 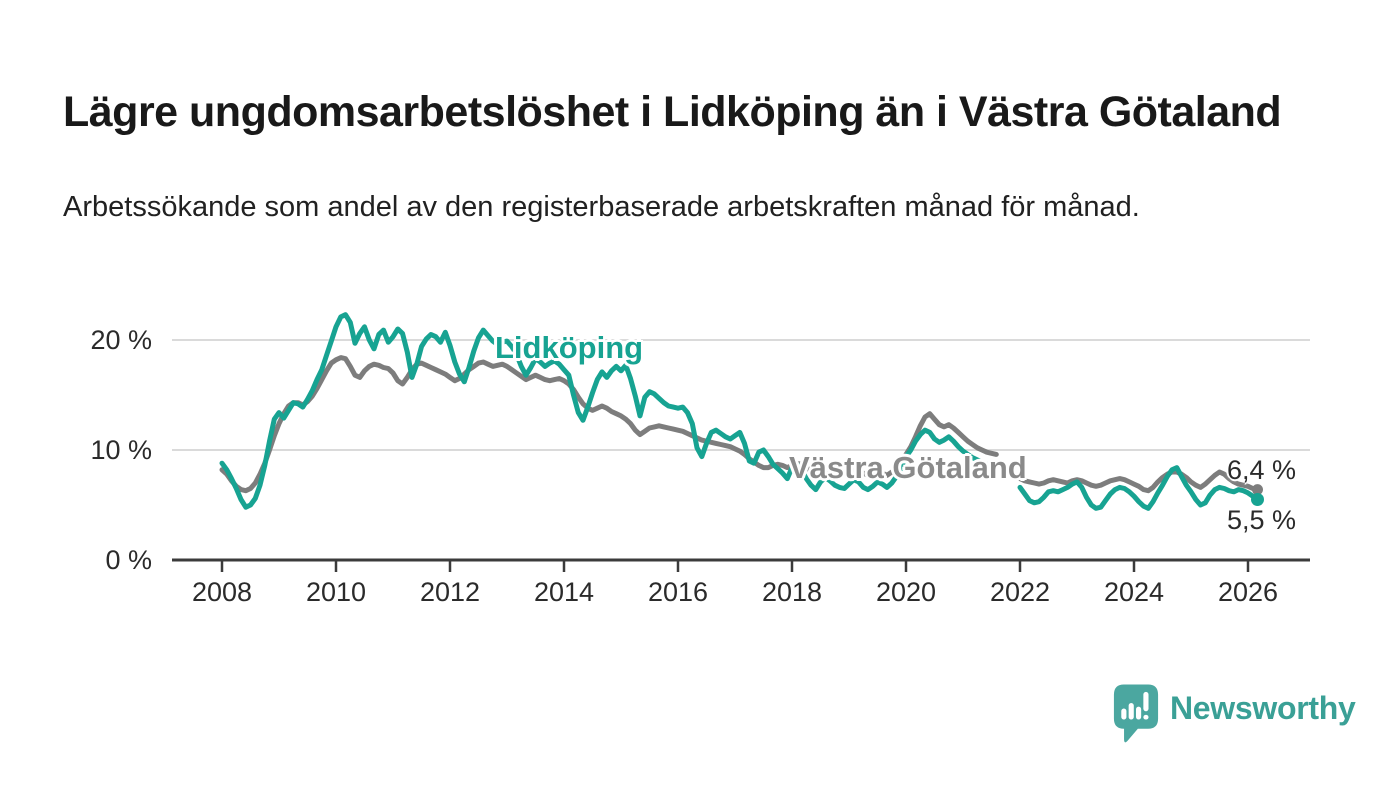 What do you see at coordinates (1020, 592) in the screenshot?
I see `x-tick-label-2022: 2022` at bounding box center [1020, 592].